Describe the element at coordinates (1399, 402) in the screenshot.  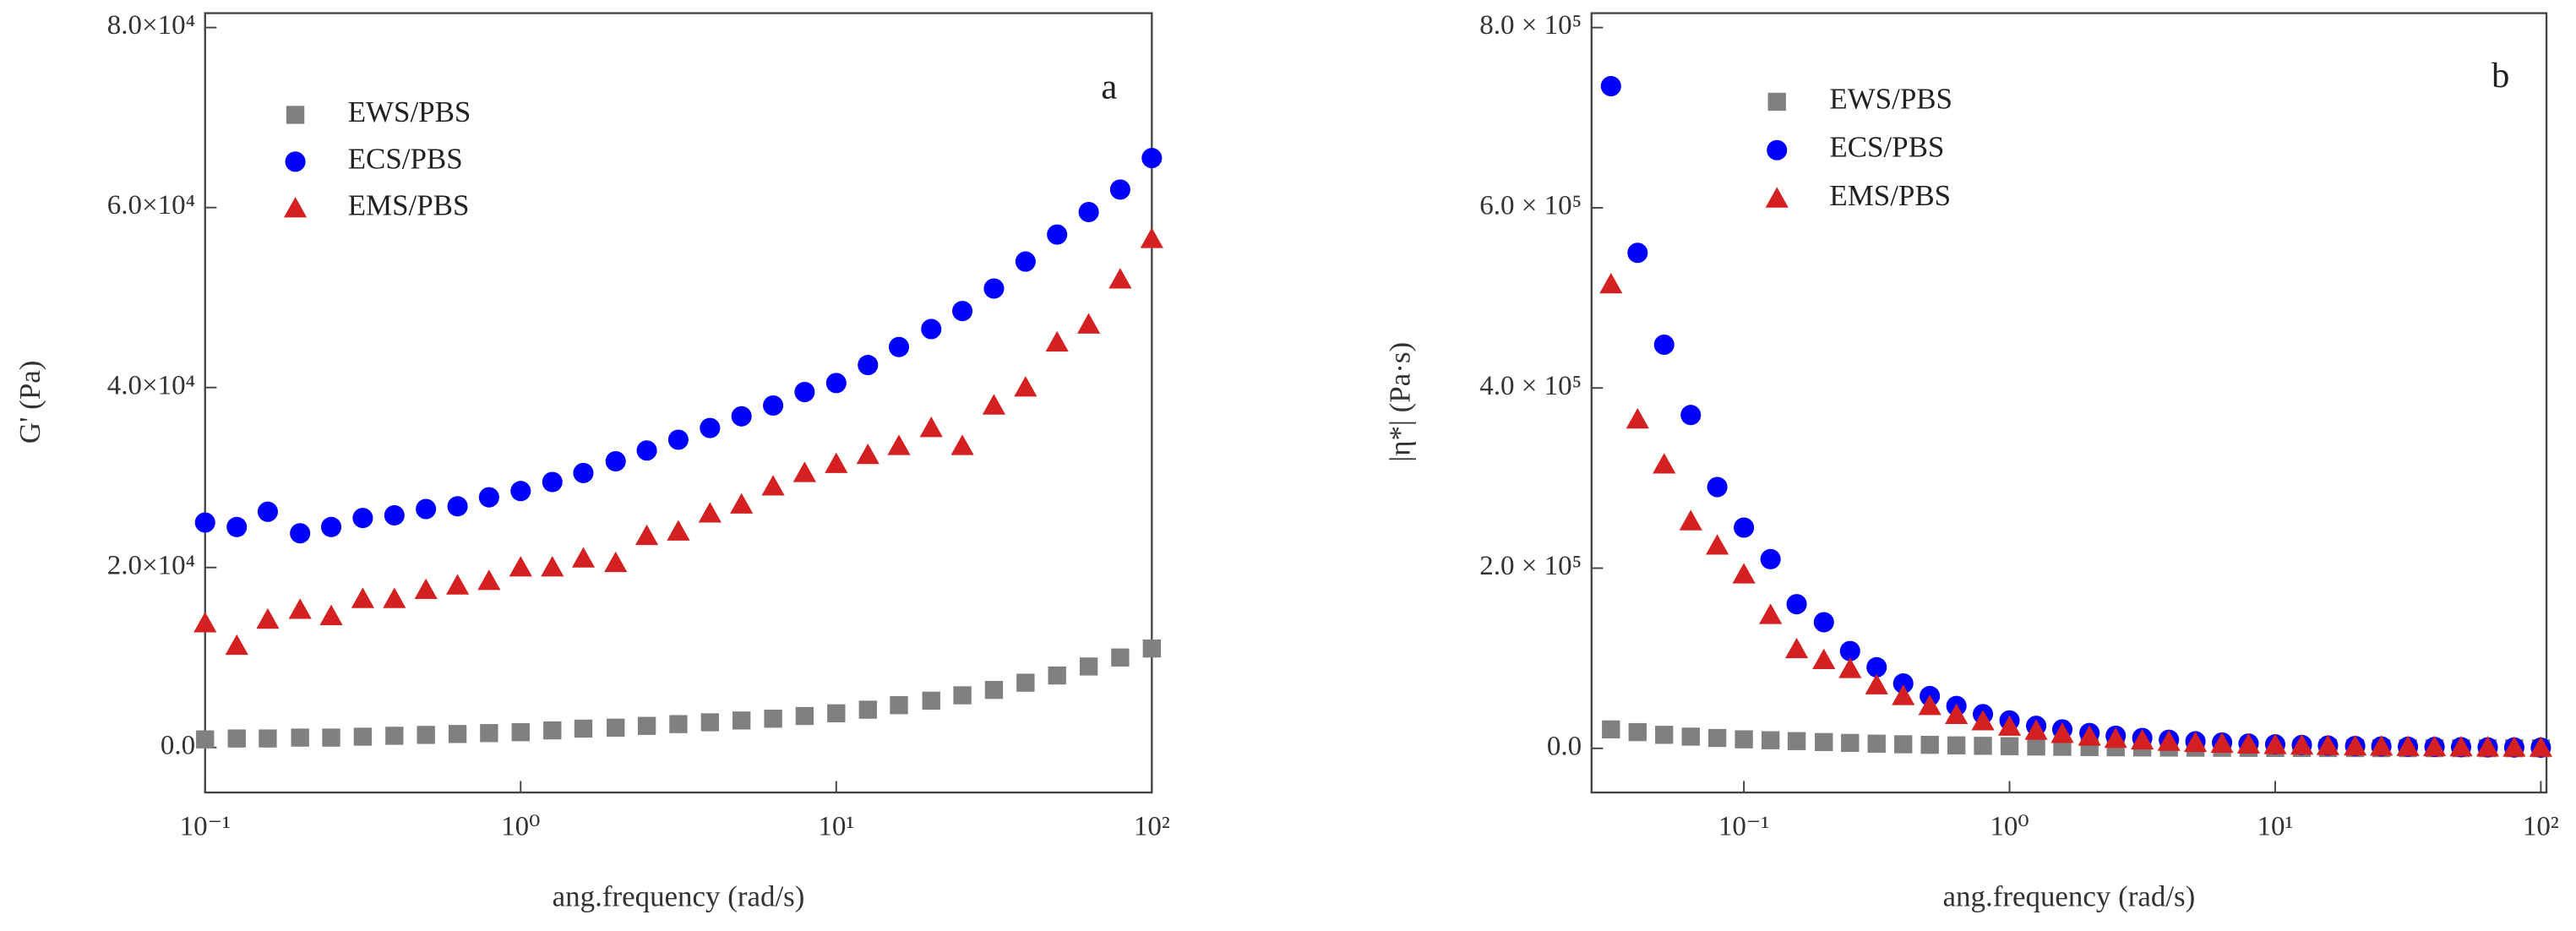
I see `y-axis-title: |η*| (Pa·s)` at that location.